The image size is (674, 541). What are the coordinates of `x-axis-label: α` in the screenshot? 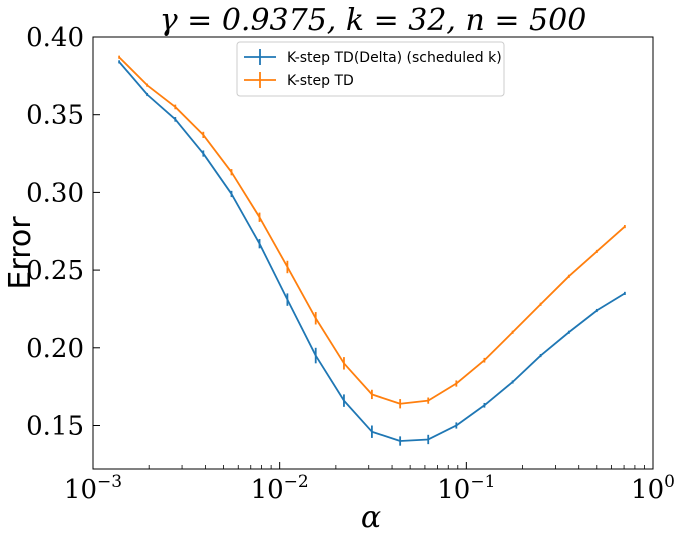 It's located at (371, 517).